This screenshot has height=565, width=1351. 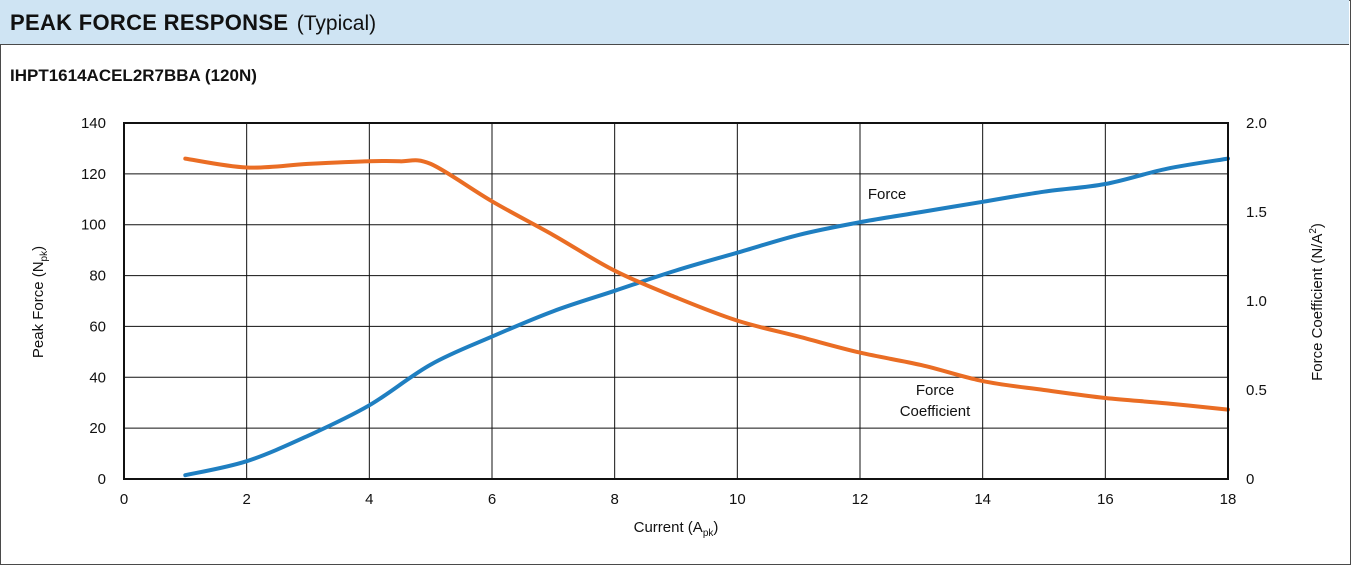 I want to click on y-tick-label: 100, so click(x=93, y=225).